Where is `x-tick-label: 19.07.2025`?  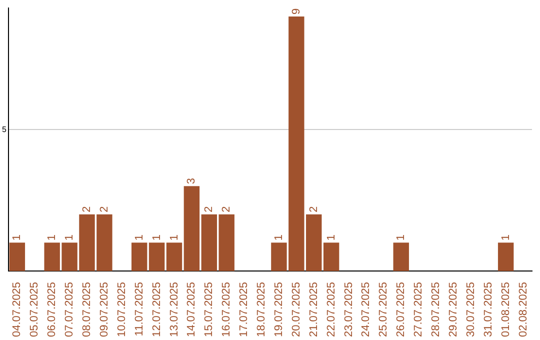 x-tick-label: 19.07.2025 is located at coordinates (278, 310).